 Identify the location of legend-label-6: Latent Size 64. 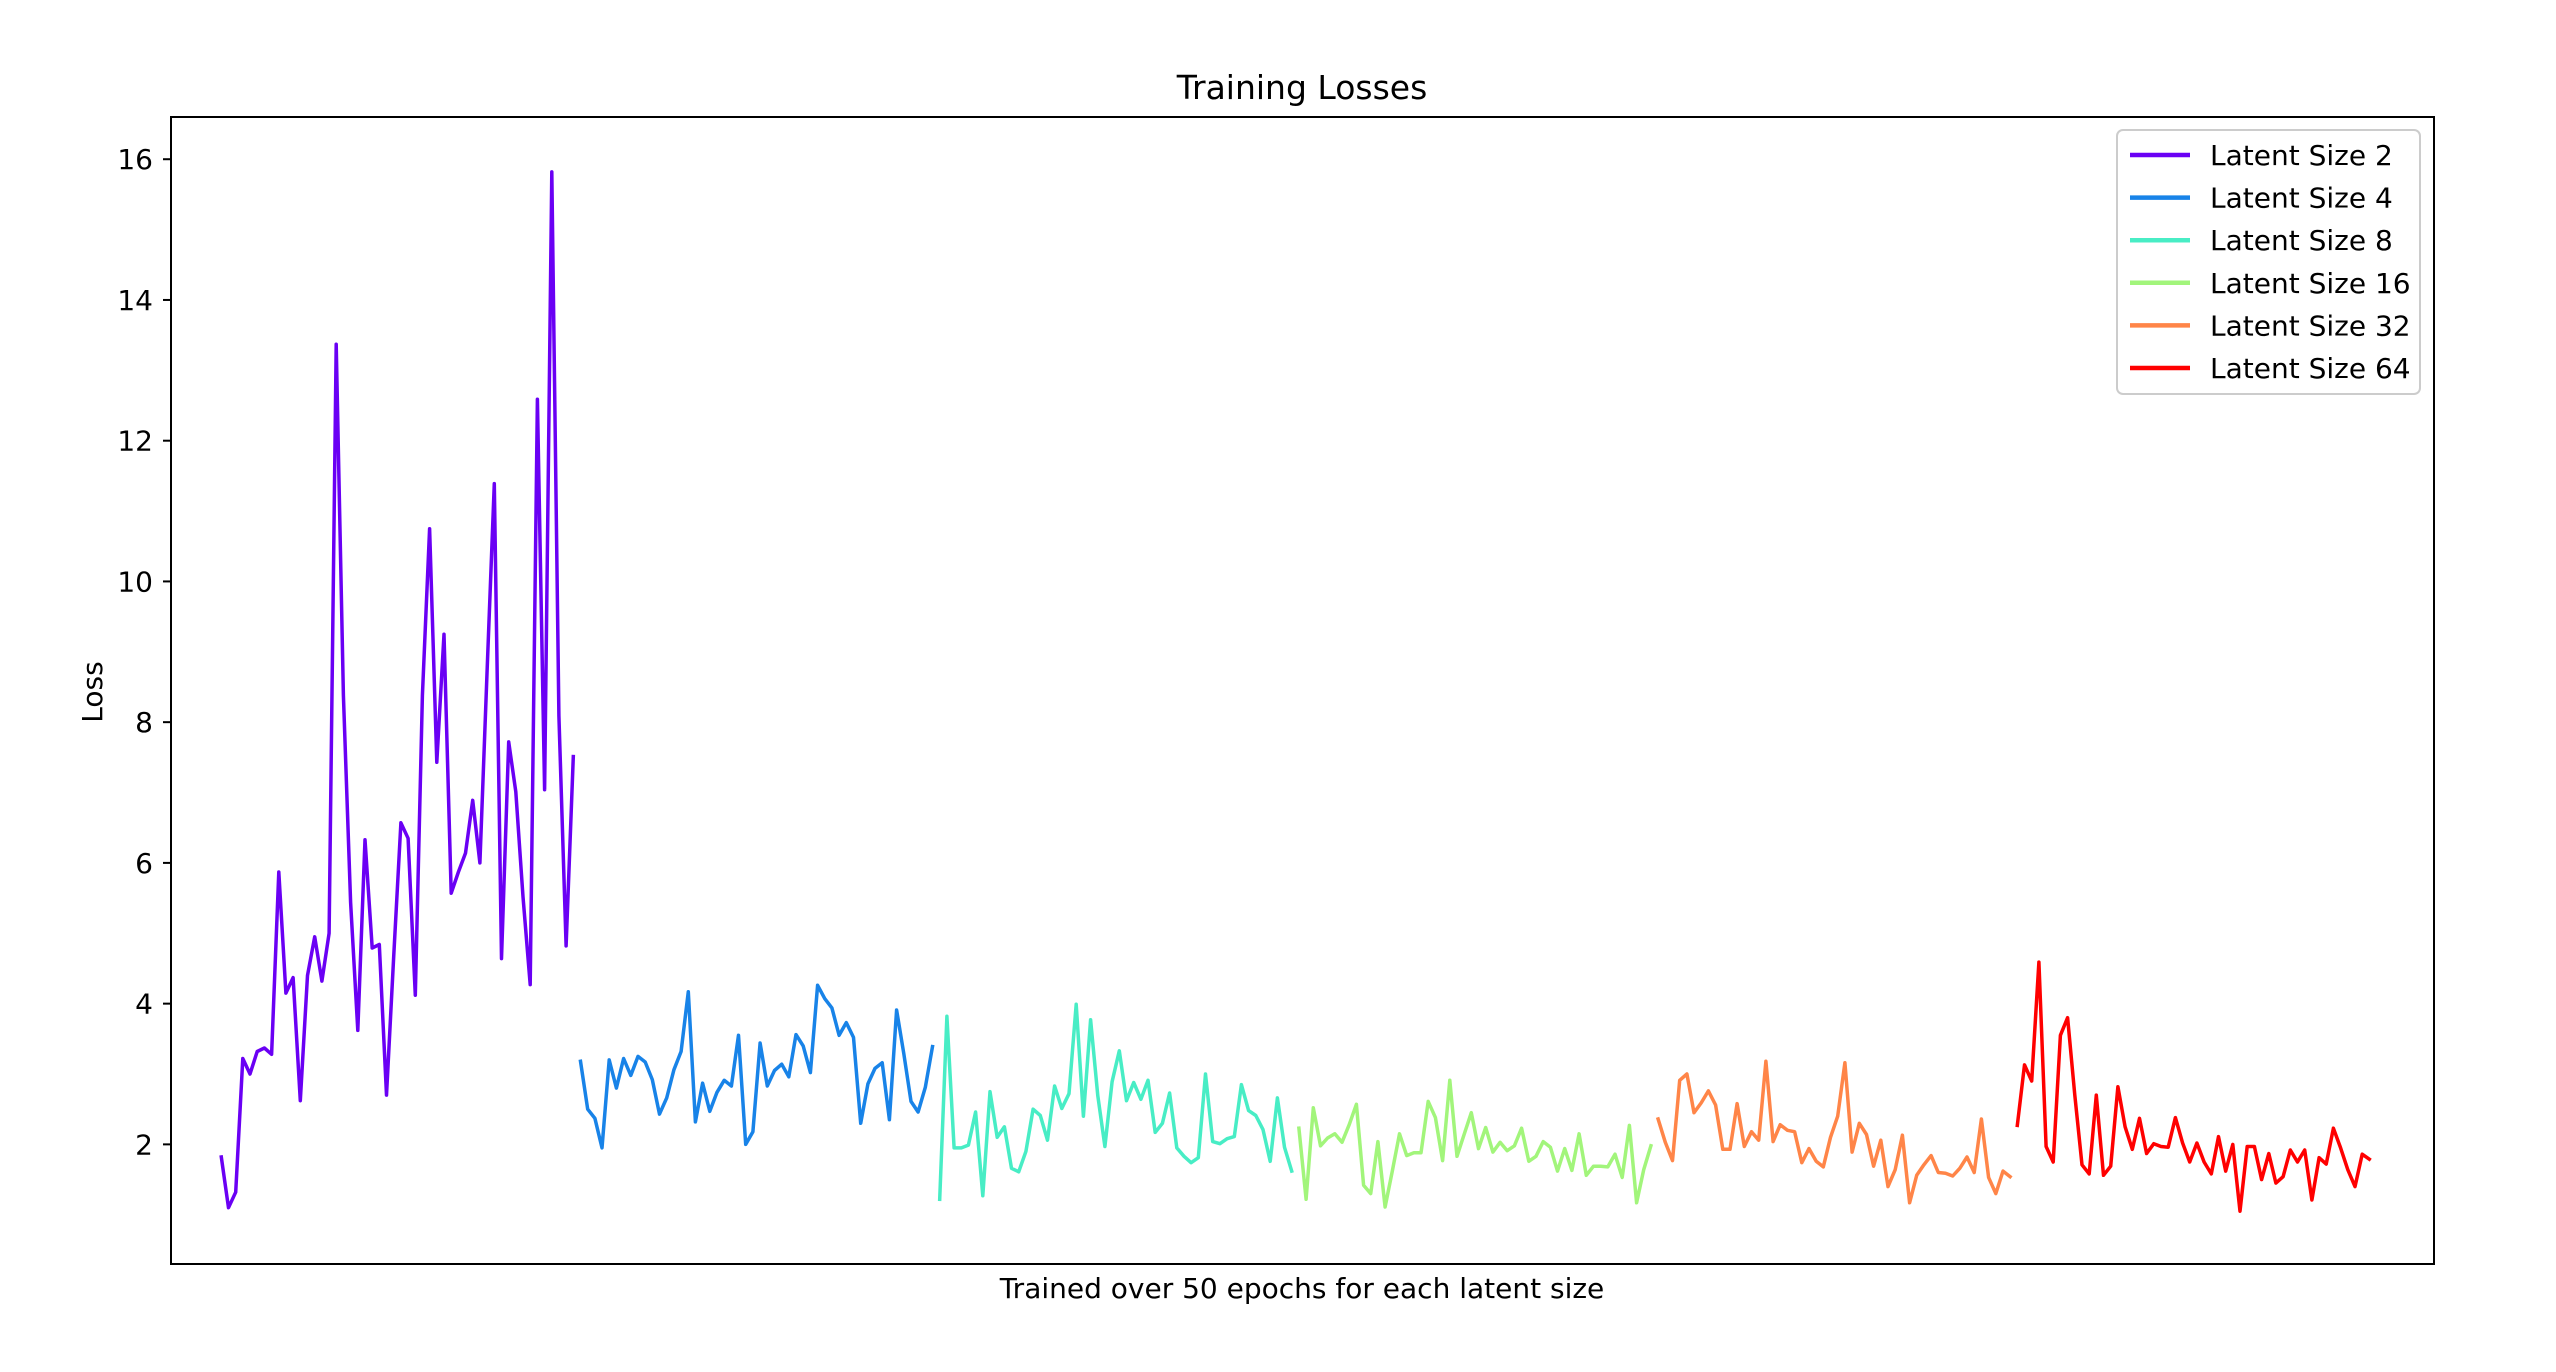
(2310, 368).